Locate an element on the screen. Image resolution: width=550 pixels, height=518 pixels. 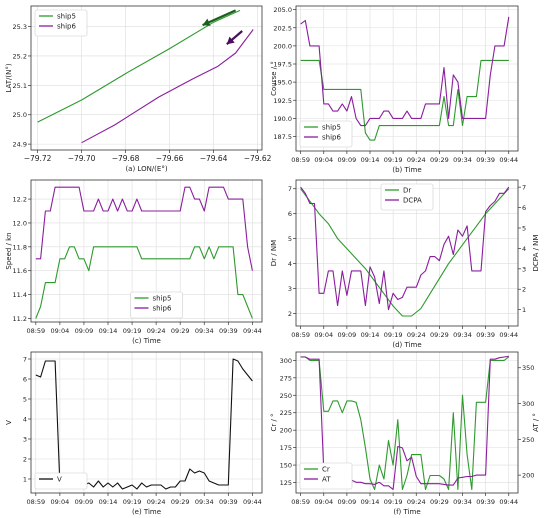
panel-caption: (f) Time is located at coordinates (406, 512).